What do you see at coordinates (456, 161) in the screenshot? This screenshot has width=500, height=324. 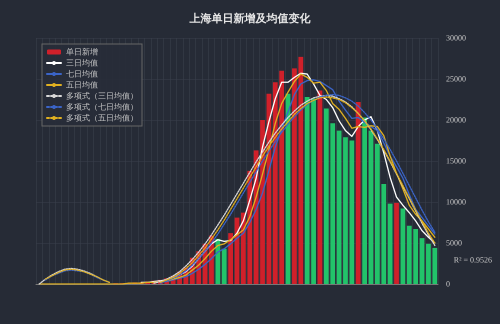 I see `y-tick-label: 15000` at bounding box center [456, 161].